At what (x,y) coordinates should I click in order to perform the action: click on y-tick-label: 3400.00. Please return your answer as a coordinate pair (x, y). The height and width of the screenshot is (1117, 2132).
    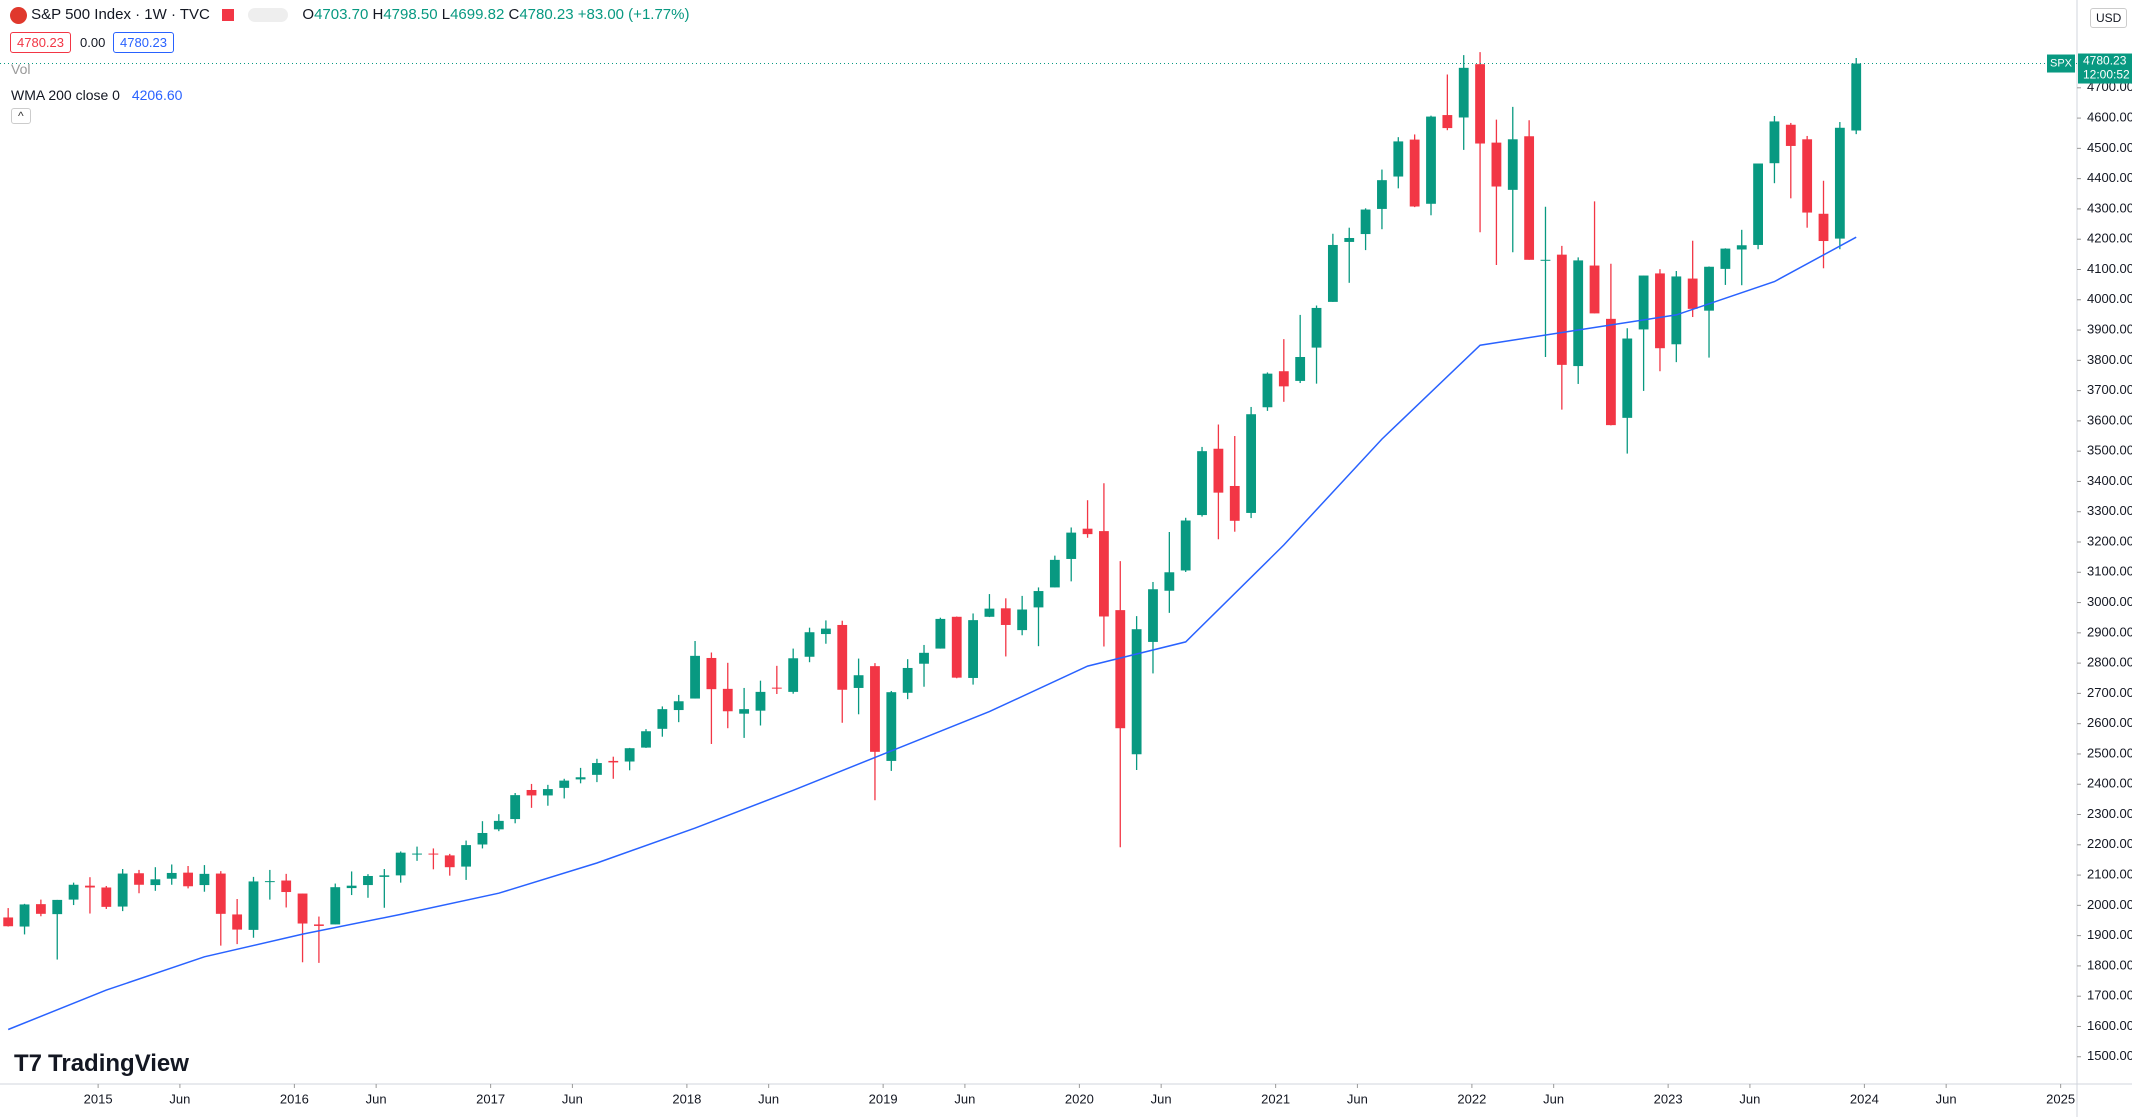
    Looking at the image, I should click on (2109, 480).